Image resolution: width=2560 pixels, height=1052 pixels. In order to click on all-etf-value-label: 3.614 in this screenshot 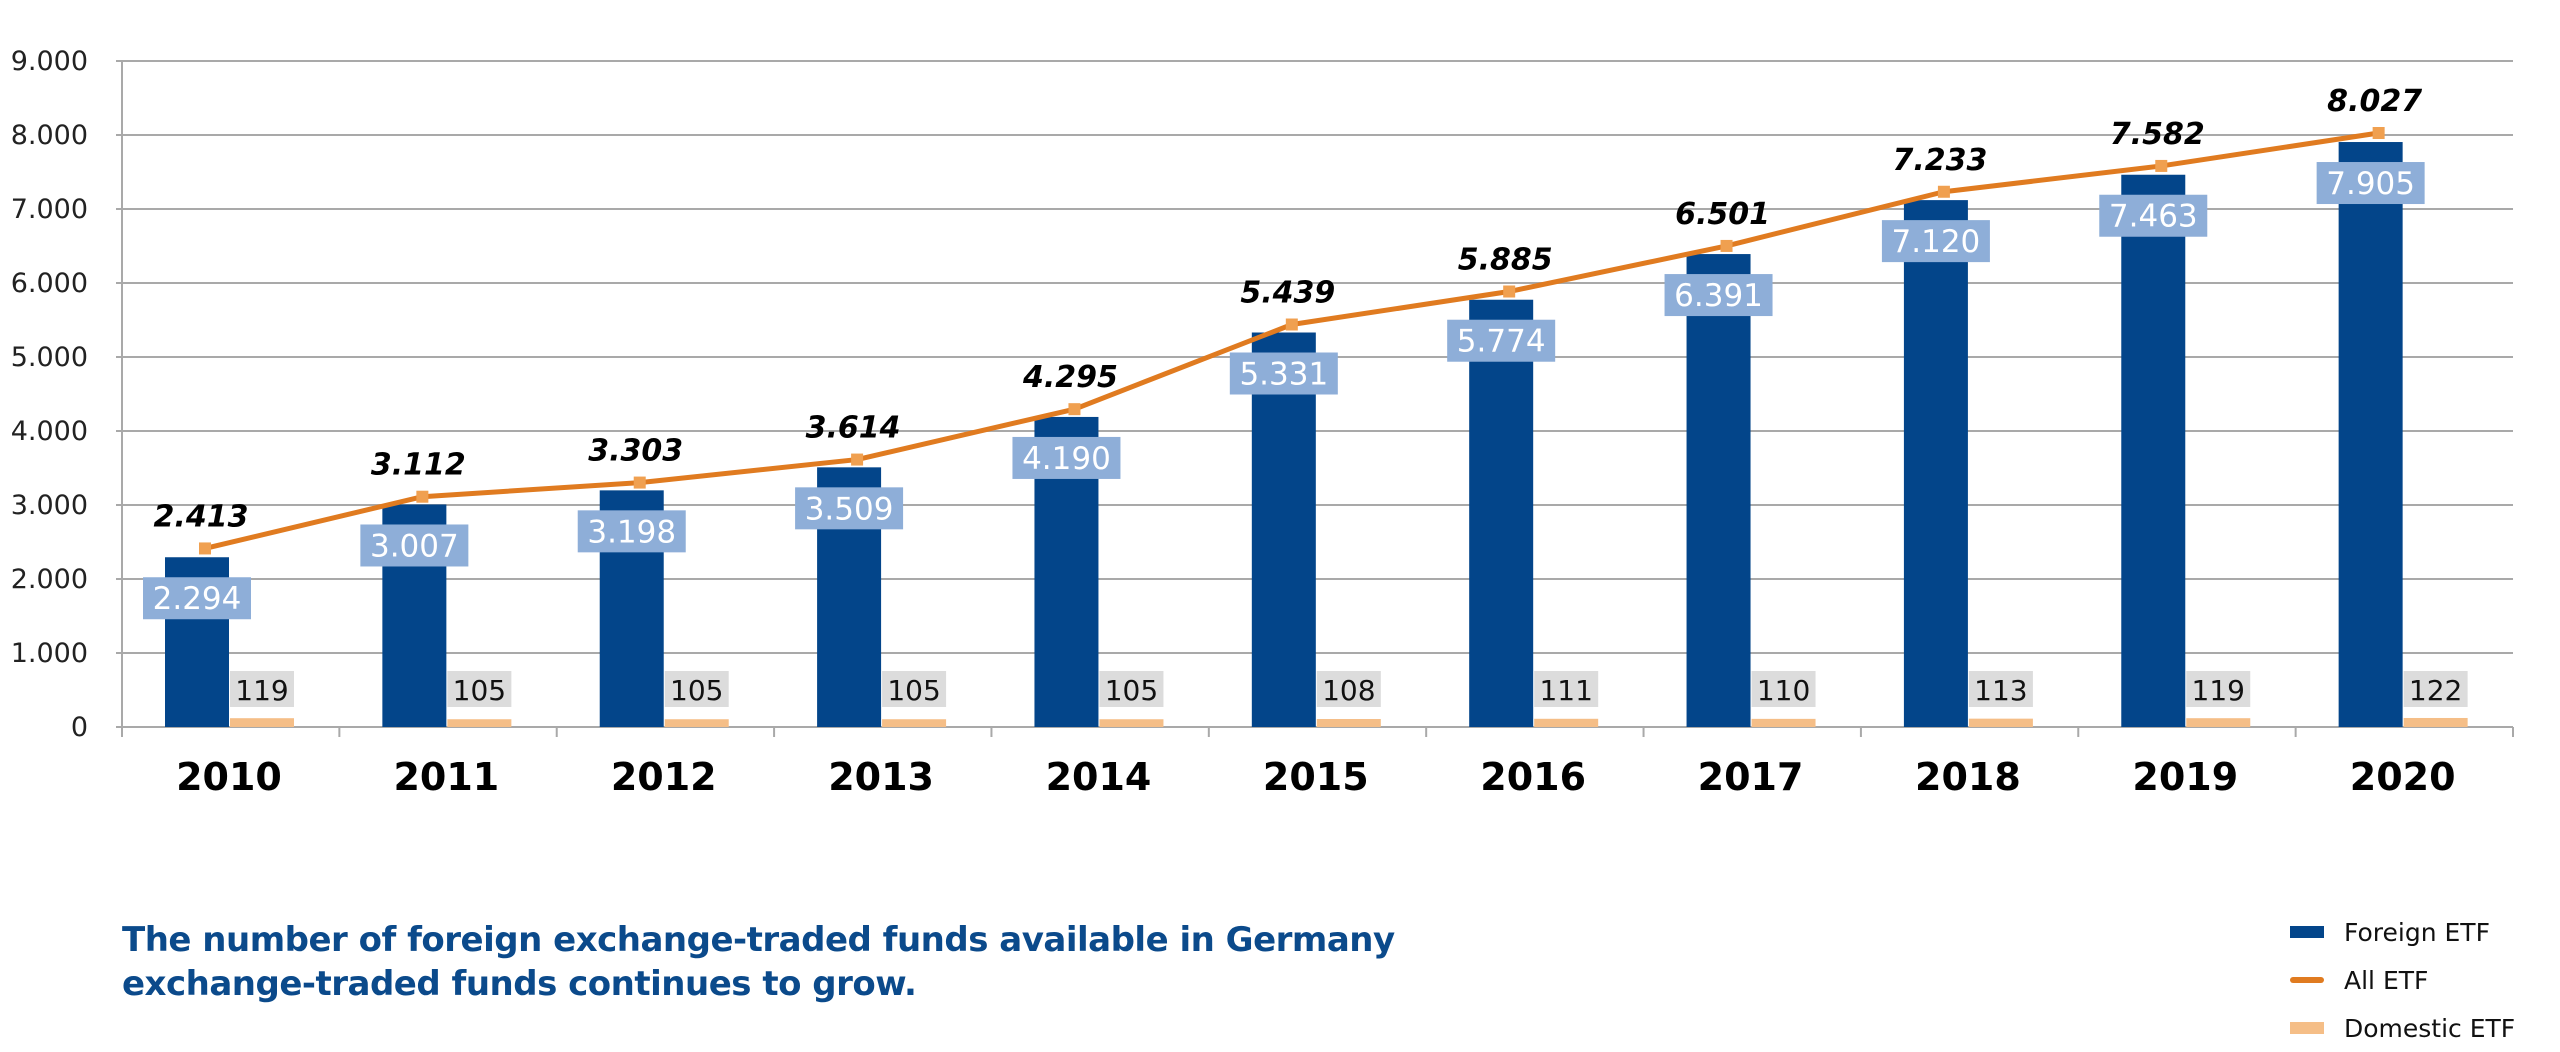, I will do `click(853, 428)`.